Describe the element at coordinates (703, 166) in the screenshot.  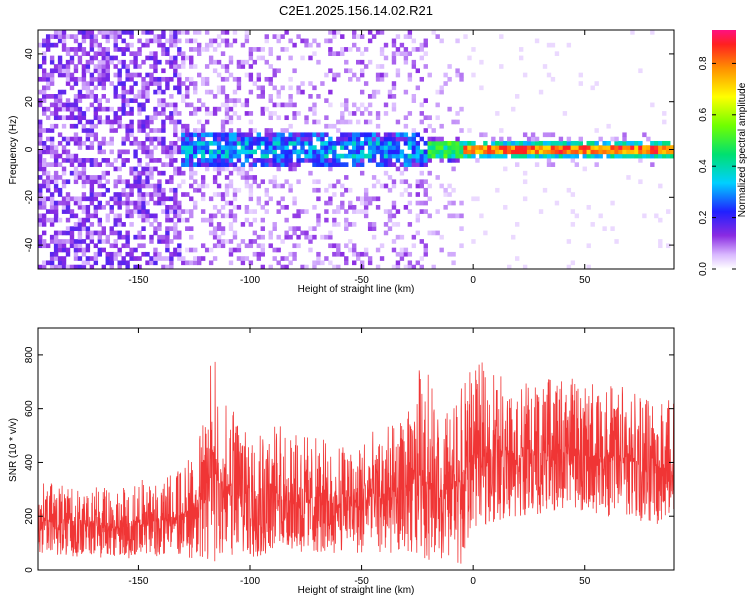
I see `colorbar-tick-label: 0.4` at that location.